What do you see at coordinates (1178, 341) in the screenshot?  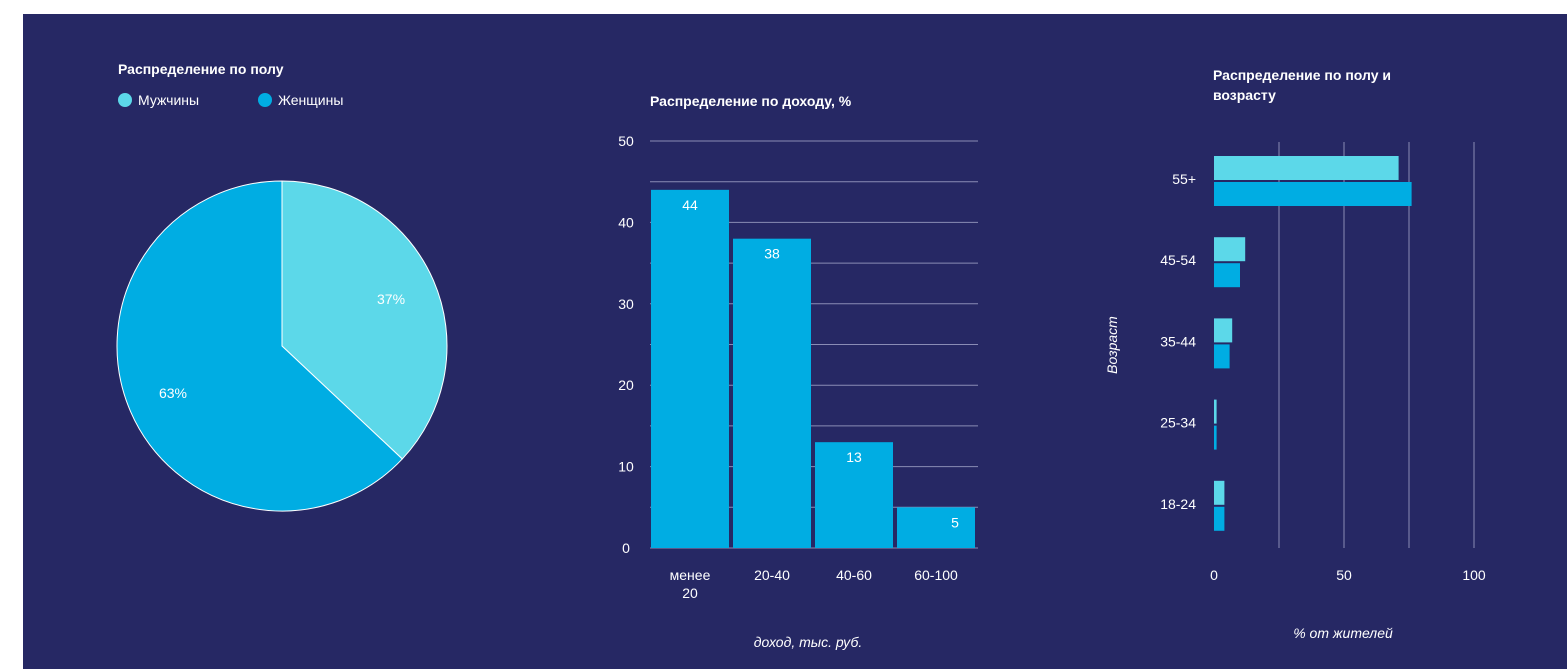 I see `age-y-tick-3: 35-44` at bounding box center [1178, 341].